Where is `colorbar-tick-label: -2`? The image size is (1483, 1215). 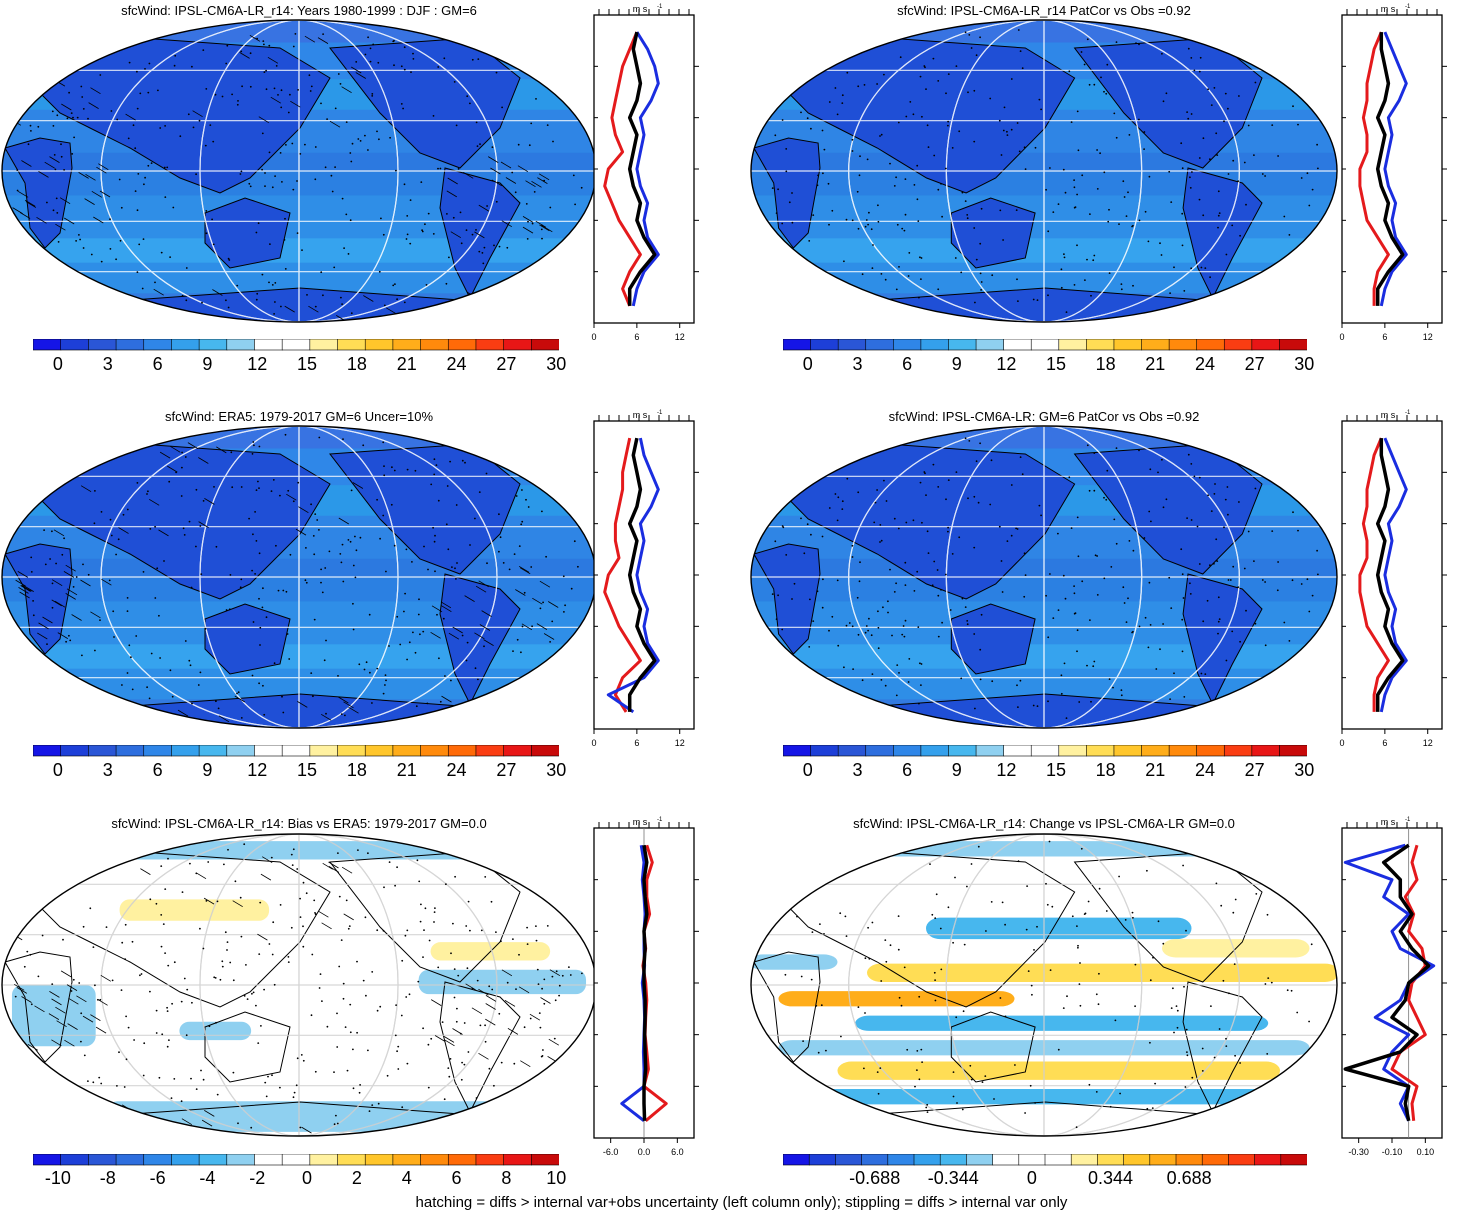
colorbar-tick-label: -2 is located at coordinates (257, 1178).